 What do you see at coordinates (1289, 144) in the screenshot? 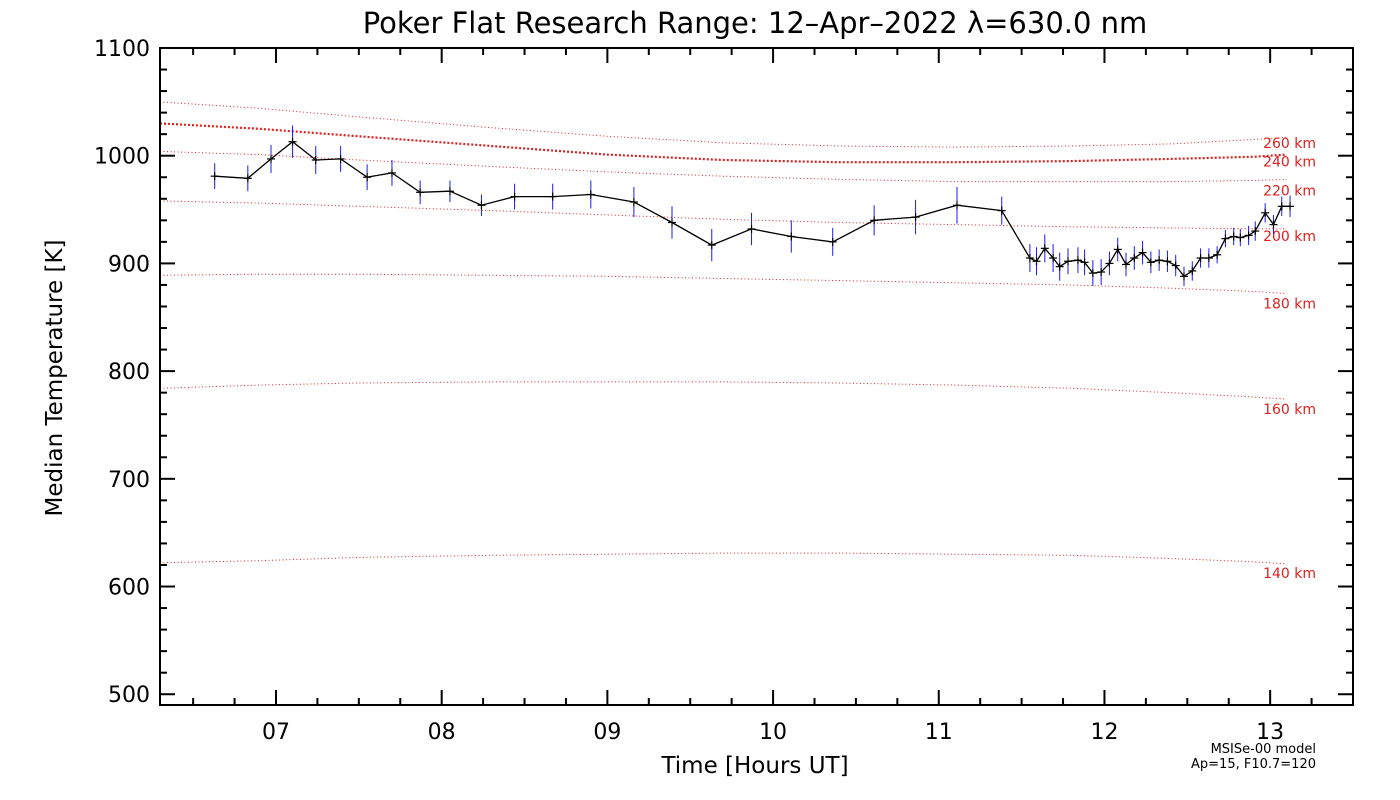
I see `model-curve-label: 260 km` at bounding box center [1289, 144].